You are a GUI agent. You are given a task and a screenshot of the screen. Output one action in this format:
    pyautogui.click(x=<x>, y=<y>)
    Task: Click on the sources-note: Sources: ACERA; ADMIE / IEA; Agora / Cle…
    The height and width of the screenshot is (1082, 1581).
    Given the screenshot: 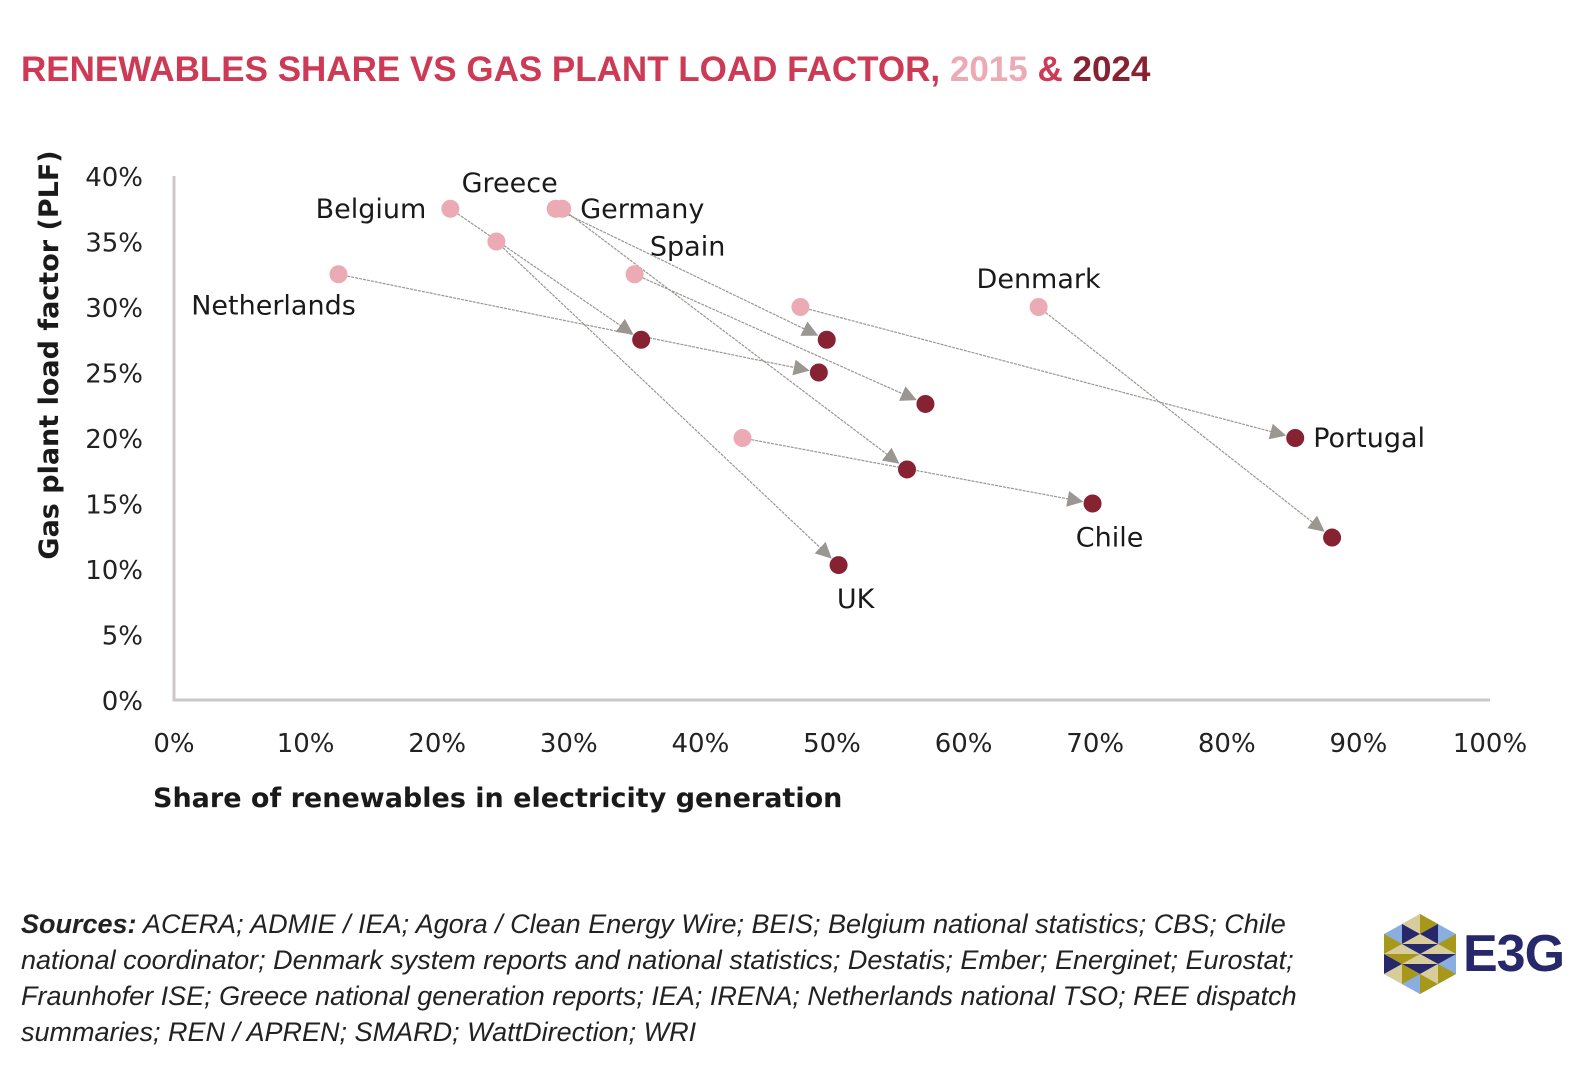 What is the action you would take?
    pyautogui.click(x=666, y=978)
    